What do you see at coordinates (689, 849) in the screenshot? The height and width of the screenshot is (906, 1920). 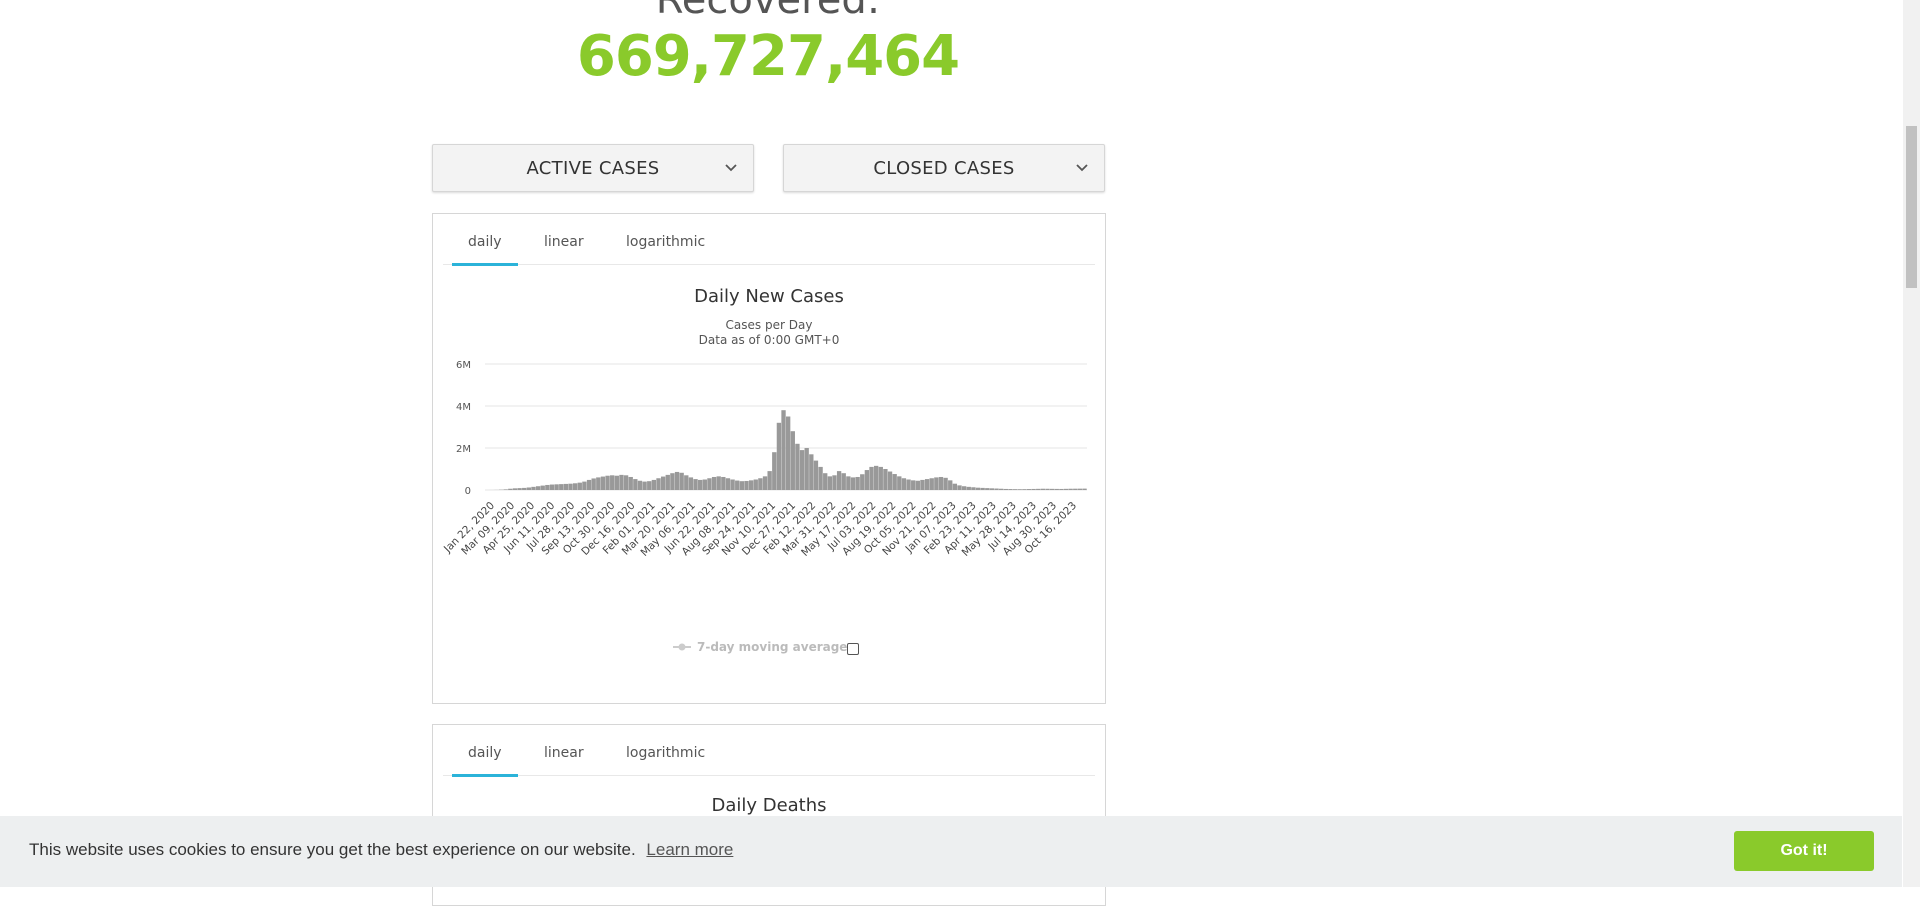 I see `learn-more-link: Learn more` at bounding box center [689, 849].